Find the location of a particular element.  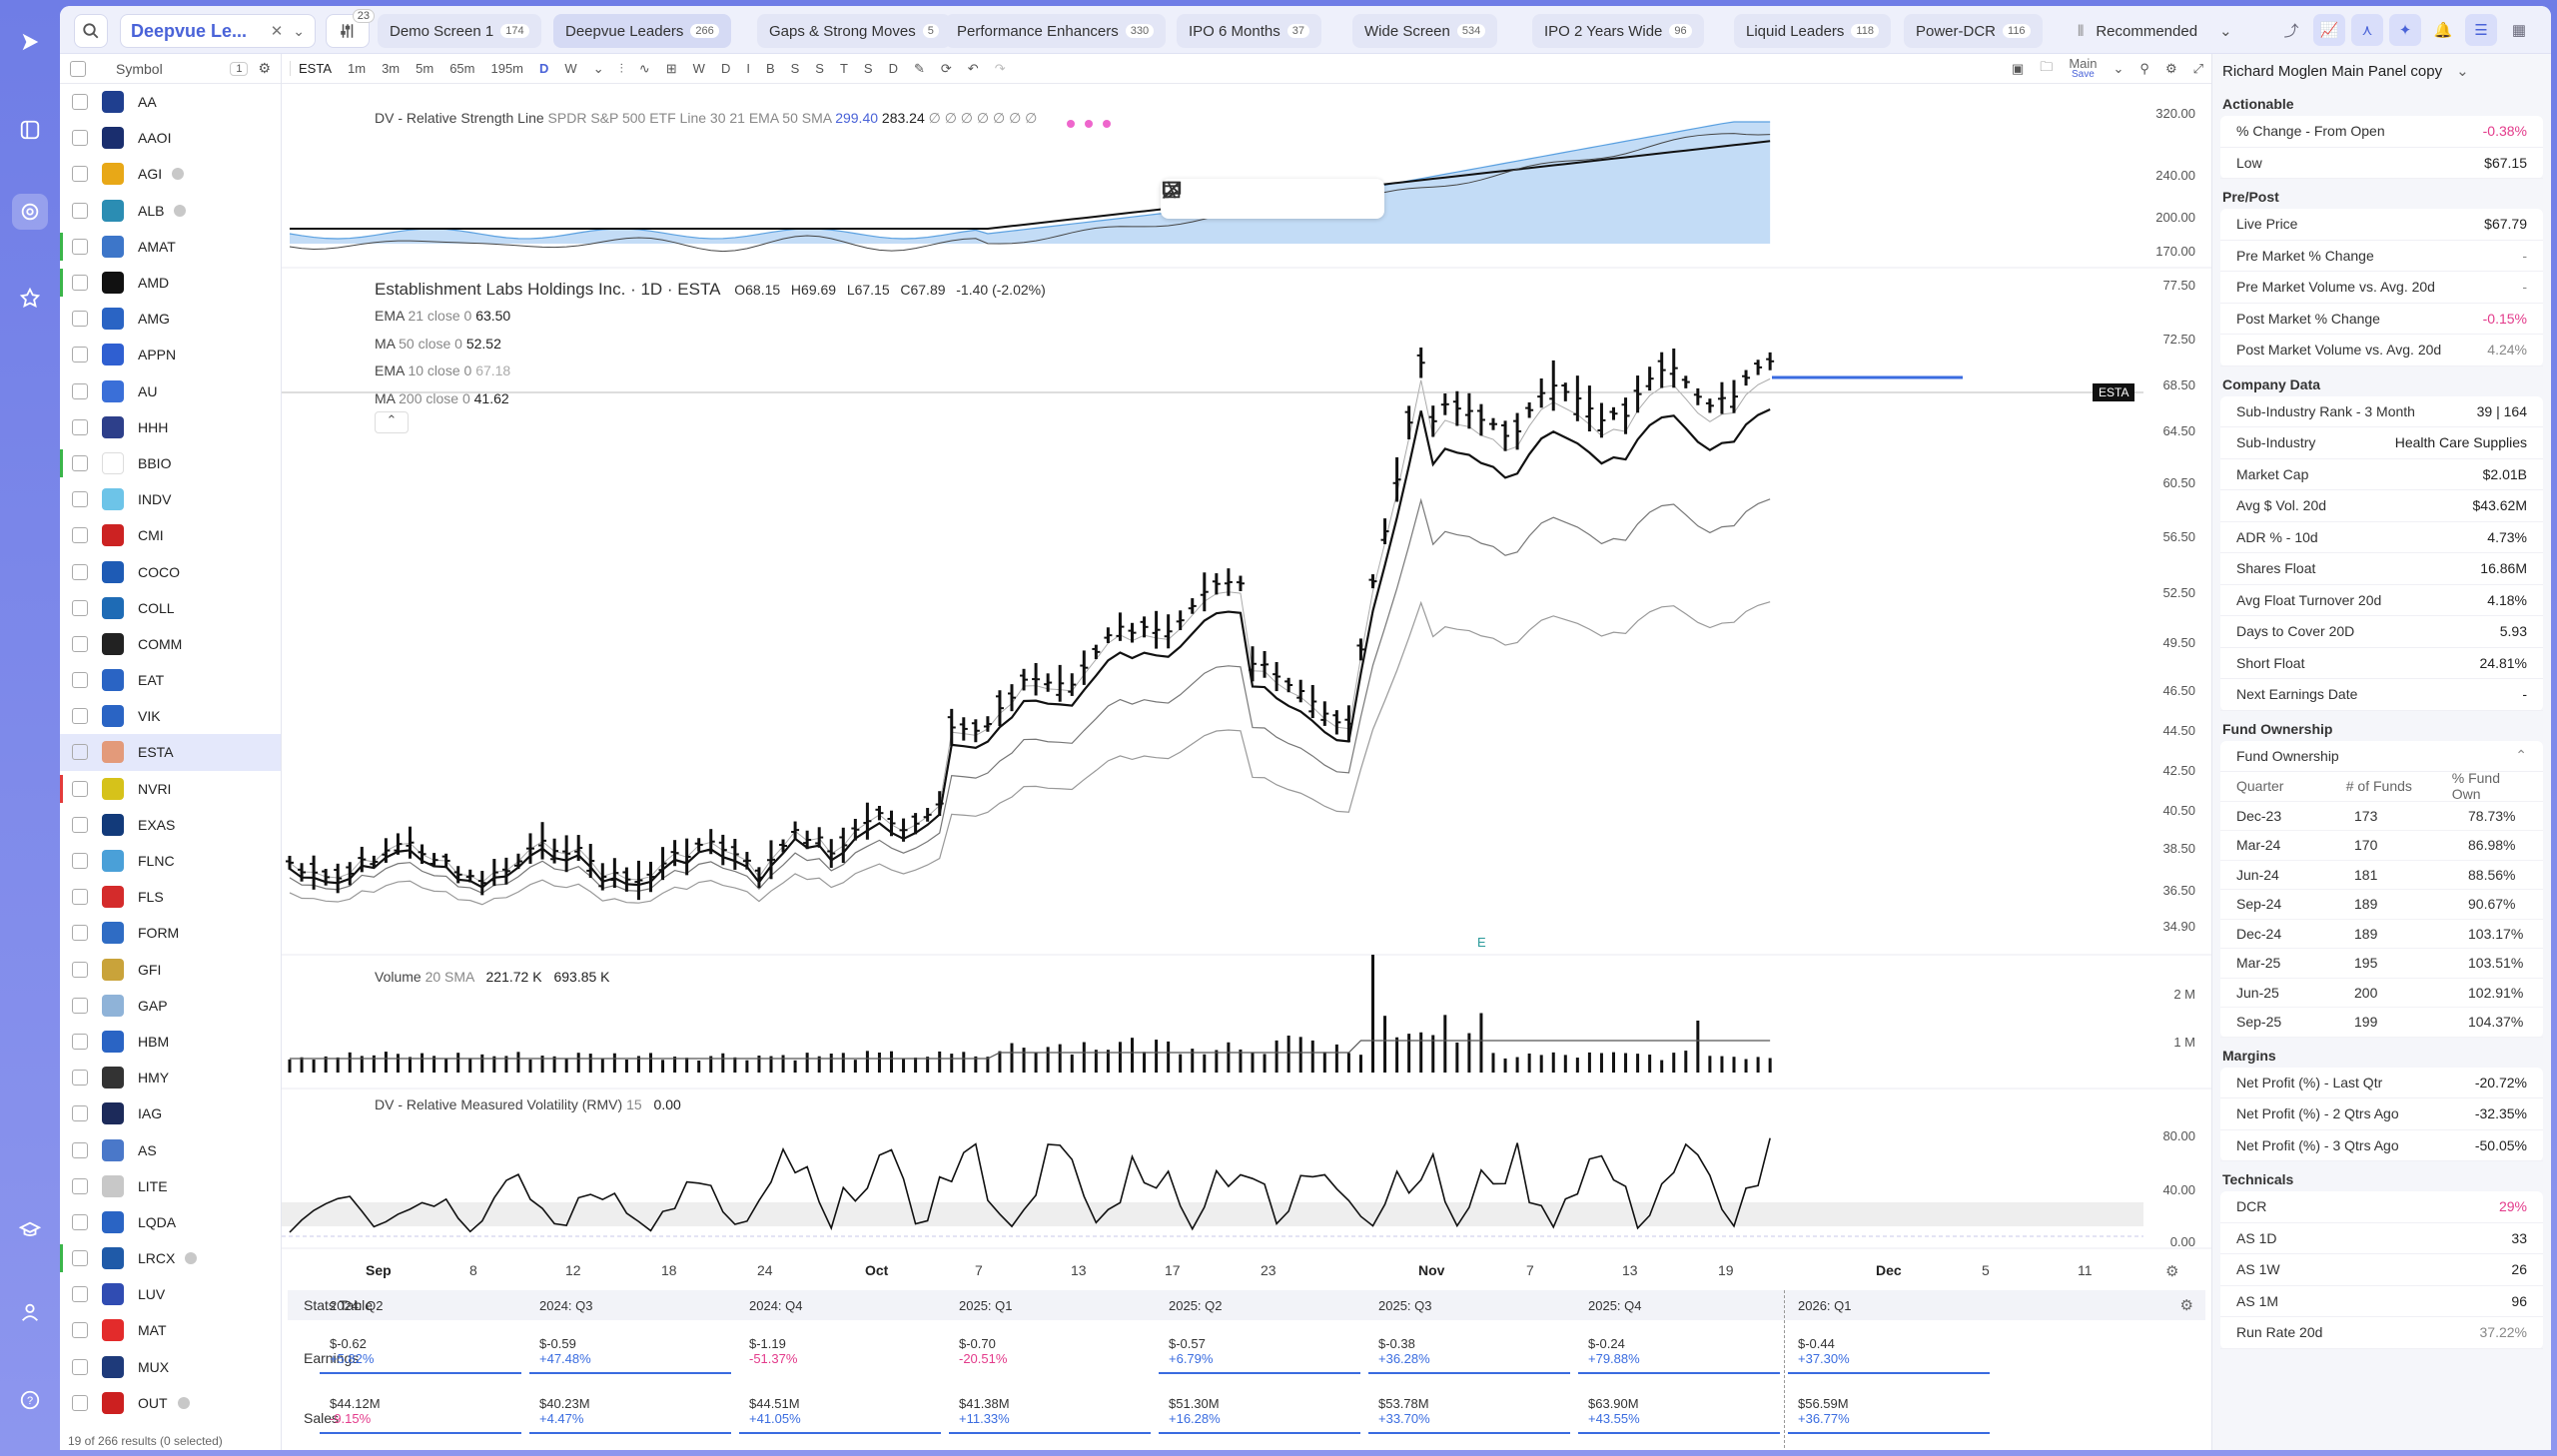

screen-tab-liquid-leaders: Liquid Leaders 118 is located at coordinates (1812, 31).